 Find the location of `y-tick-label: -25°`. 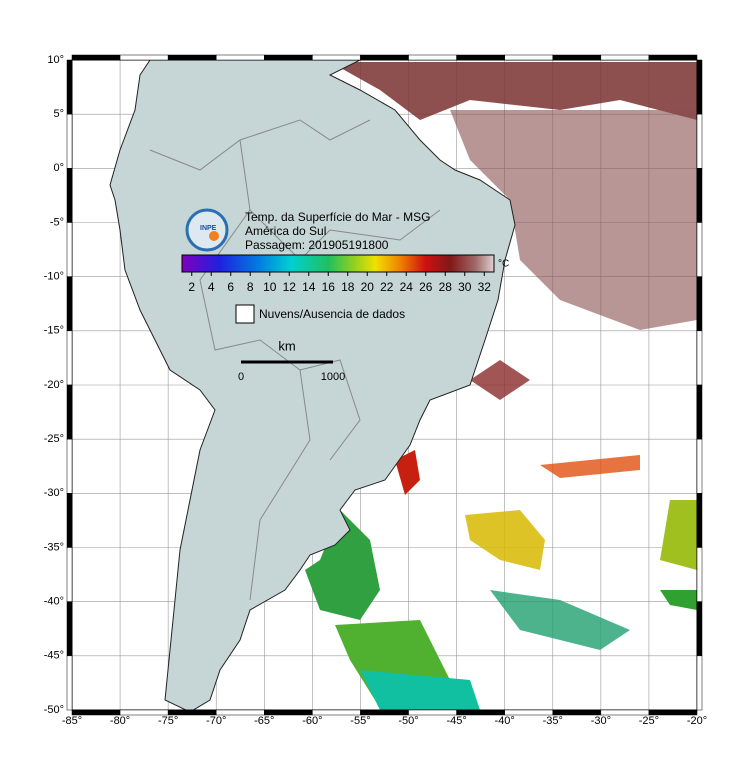

y-tick-label: -25° is located at coordinates (54, 439).